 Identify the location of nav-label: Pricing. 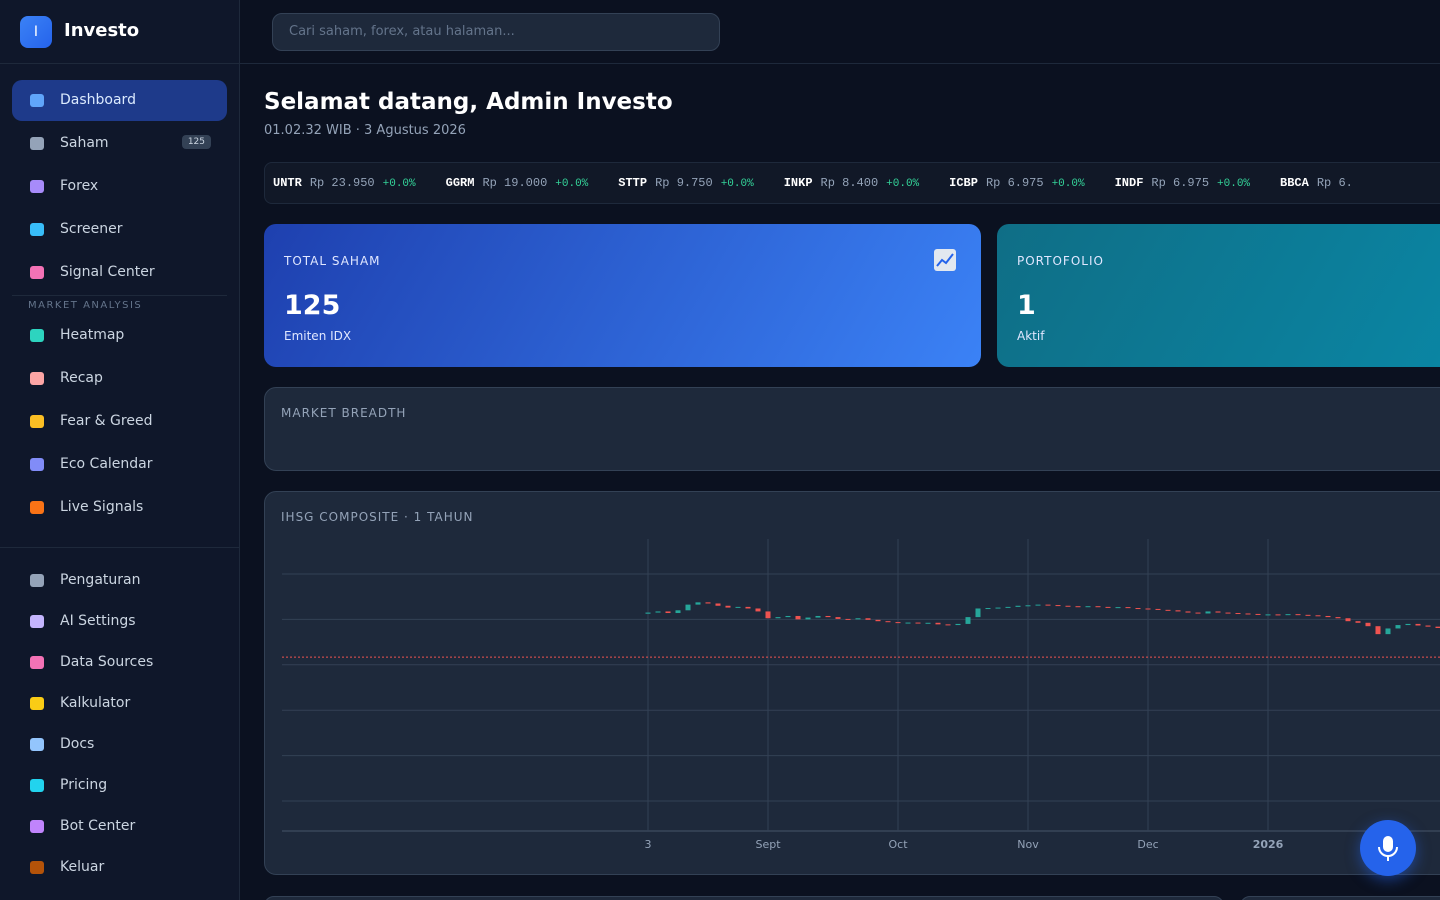
(84, 785).